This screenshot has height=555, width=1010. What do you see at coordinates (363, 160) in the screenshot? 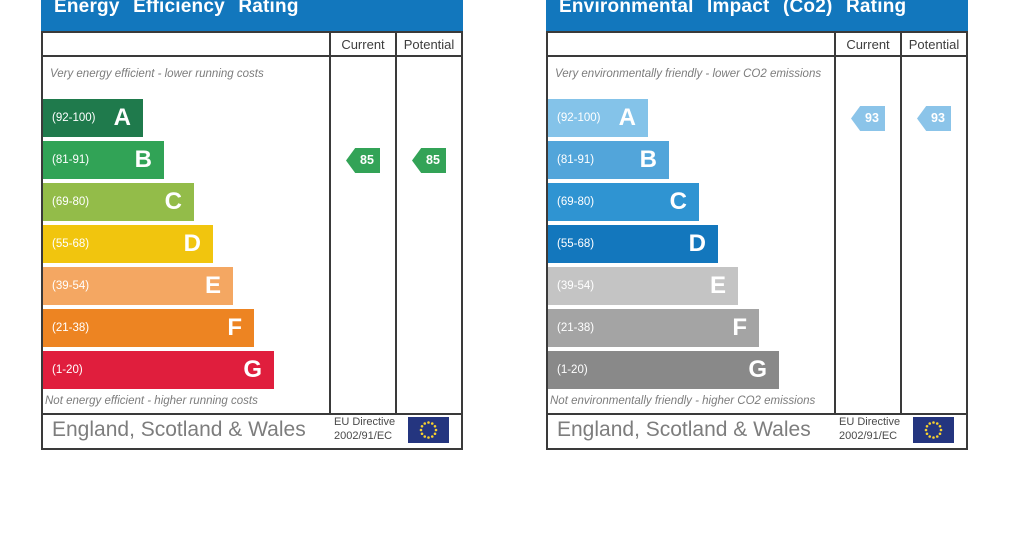
I see `current-rating-arrow: 85` at bounding box center [363, 160].